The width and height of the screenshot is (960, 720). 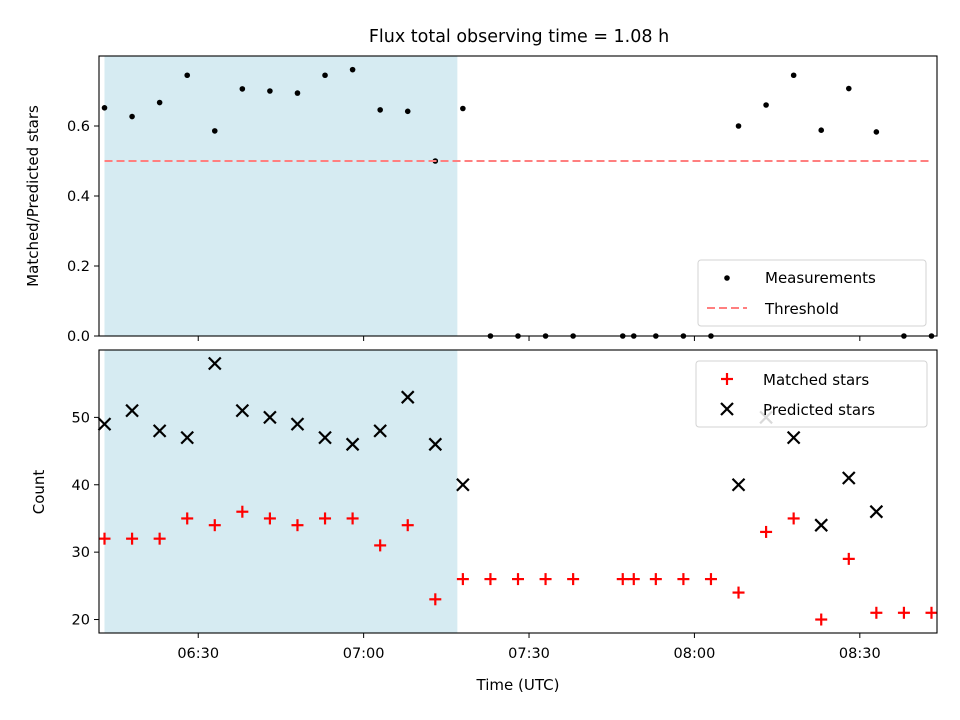 I want to click on legend-measurements-label: Measurements, so click(x=820, y=278).